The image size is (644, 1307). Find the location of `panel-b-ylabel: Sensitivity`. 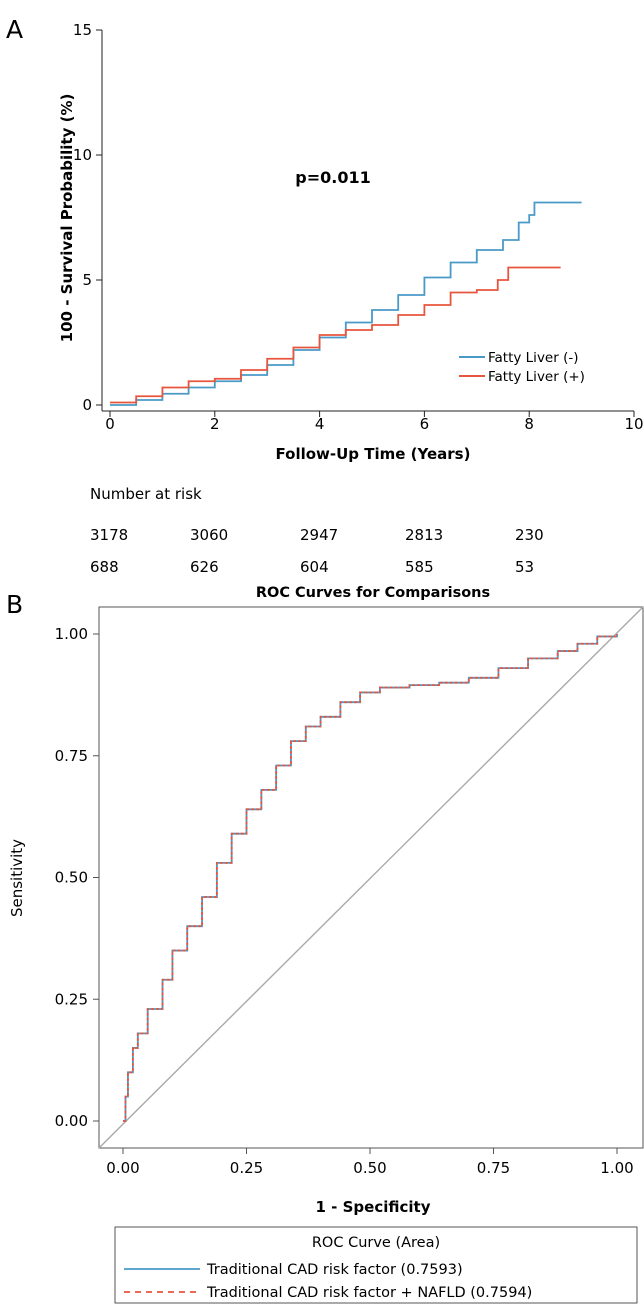

panel-b-ylabel: Sensitivity is located at coordinates (17, 878).